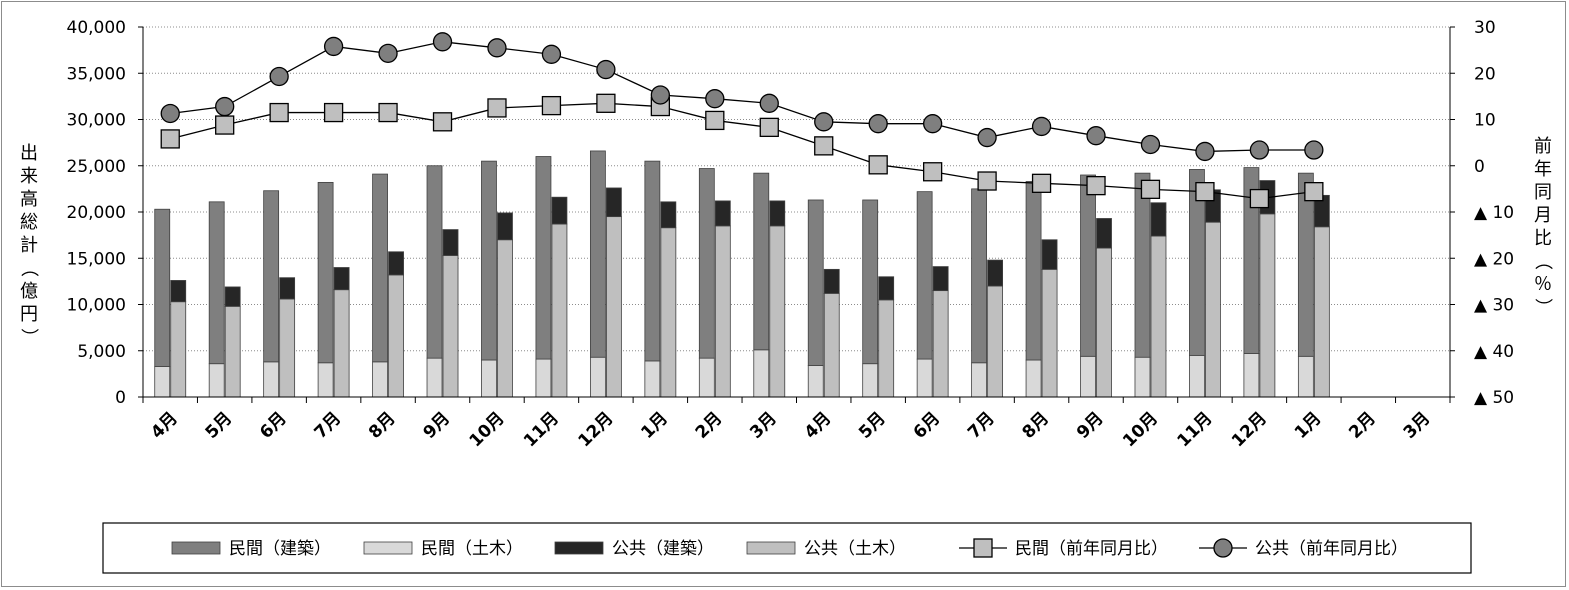 The width and height of the screenshot is (1569, 590). Describe the element at coordinates (1195, 429) in the screenshot. I see `x-tick-label: 11月` at that location.